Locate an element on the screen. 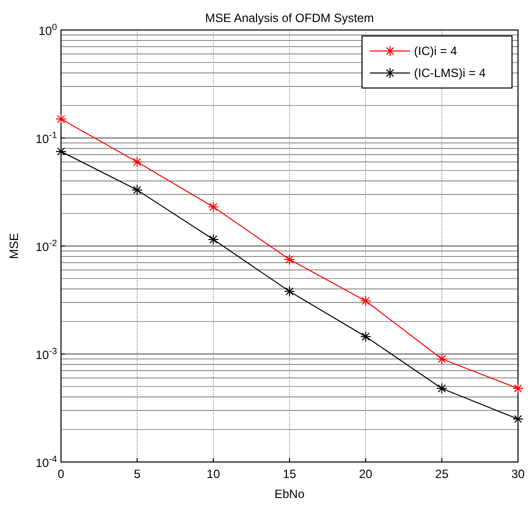 The image size is (528, 512). x-tick-label: 10 is located at coordinates (213, 474).